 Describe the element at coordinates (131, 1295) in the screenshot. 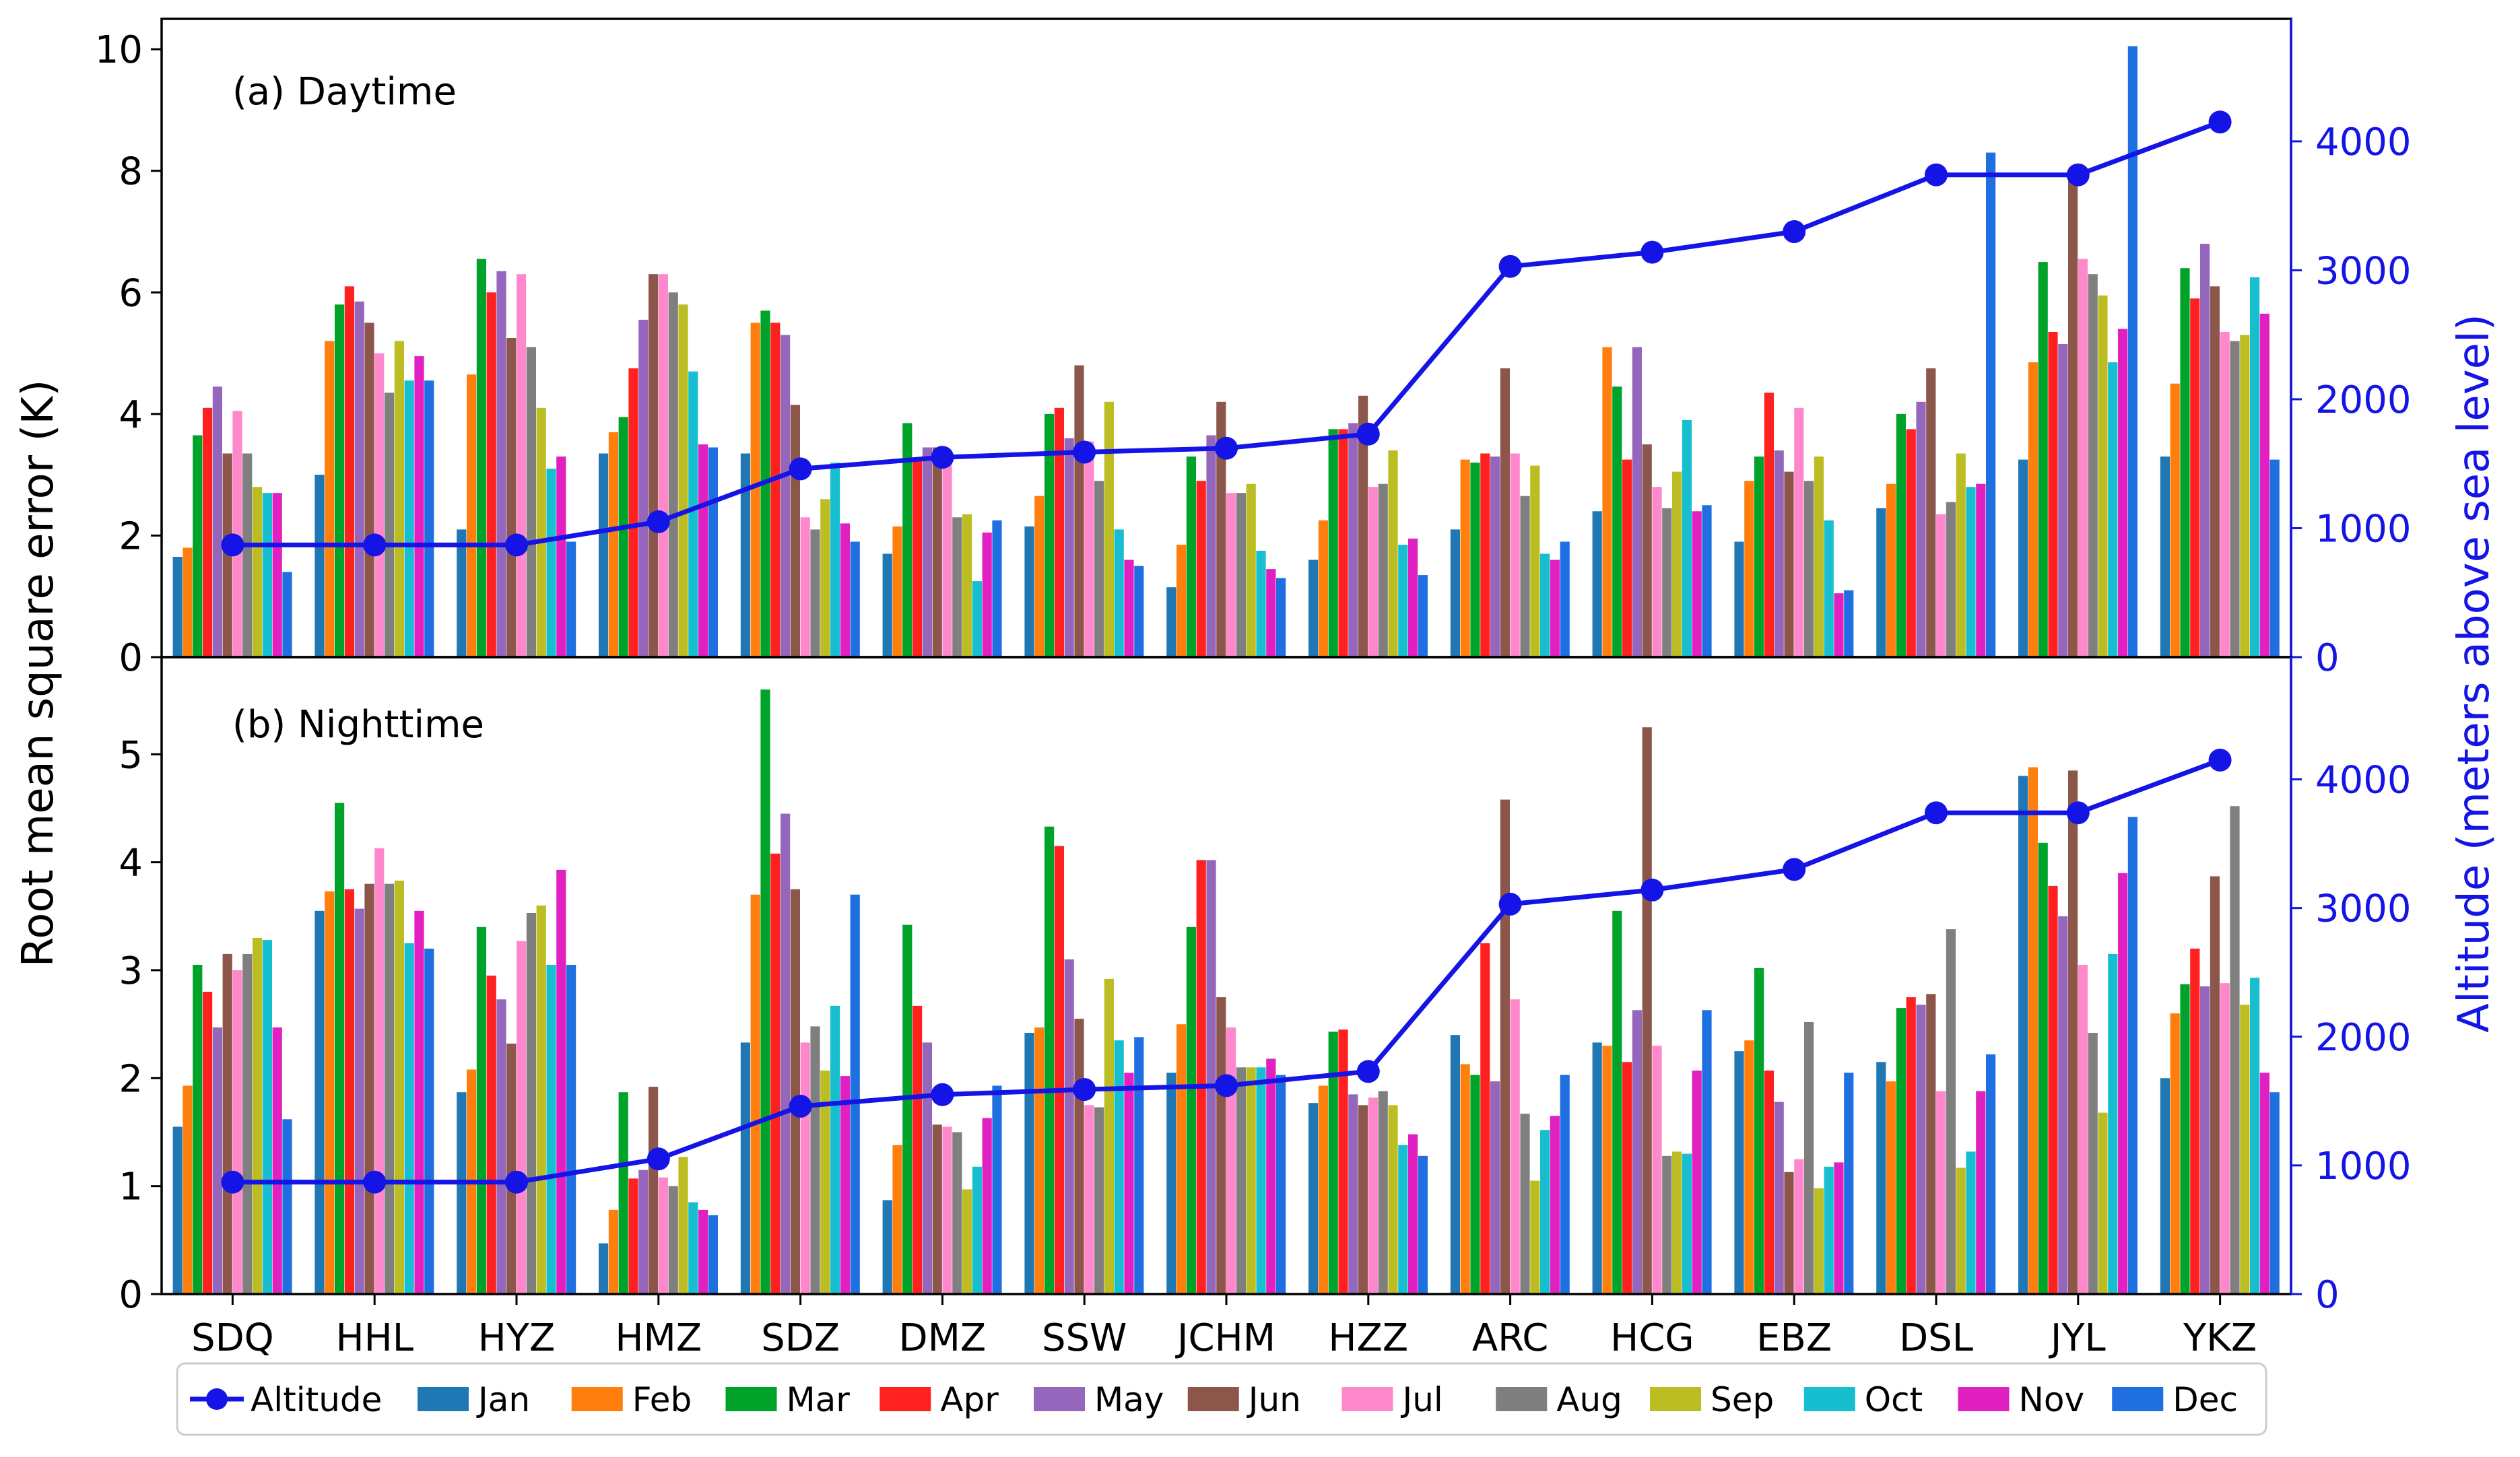

I see `nighttime-ytick-label: 0` at that location.